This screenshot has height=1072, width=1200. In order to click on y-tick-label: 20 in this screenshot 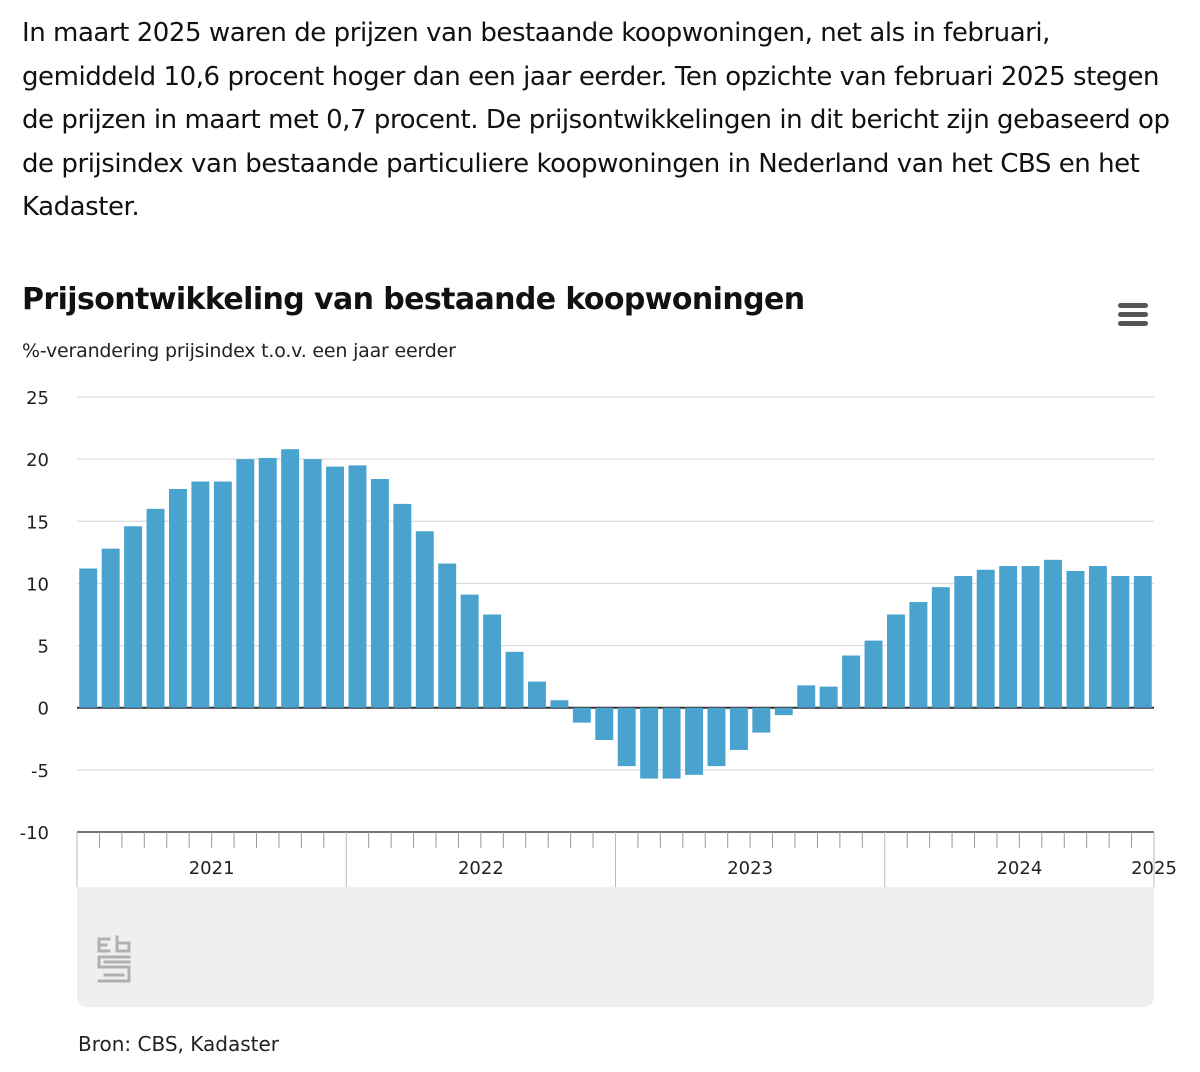, I will do `click(37, 460)`.